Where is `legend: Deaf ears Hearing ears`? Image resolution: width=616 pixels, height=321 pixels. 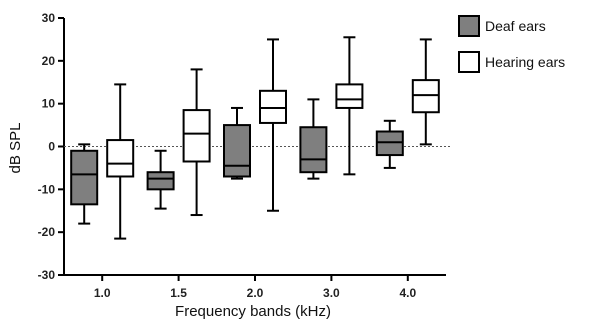
legend: Deaf ears Hearing ears is located at coordinates (511, 44).